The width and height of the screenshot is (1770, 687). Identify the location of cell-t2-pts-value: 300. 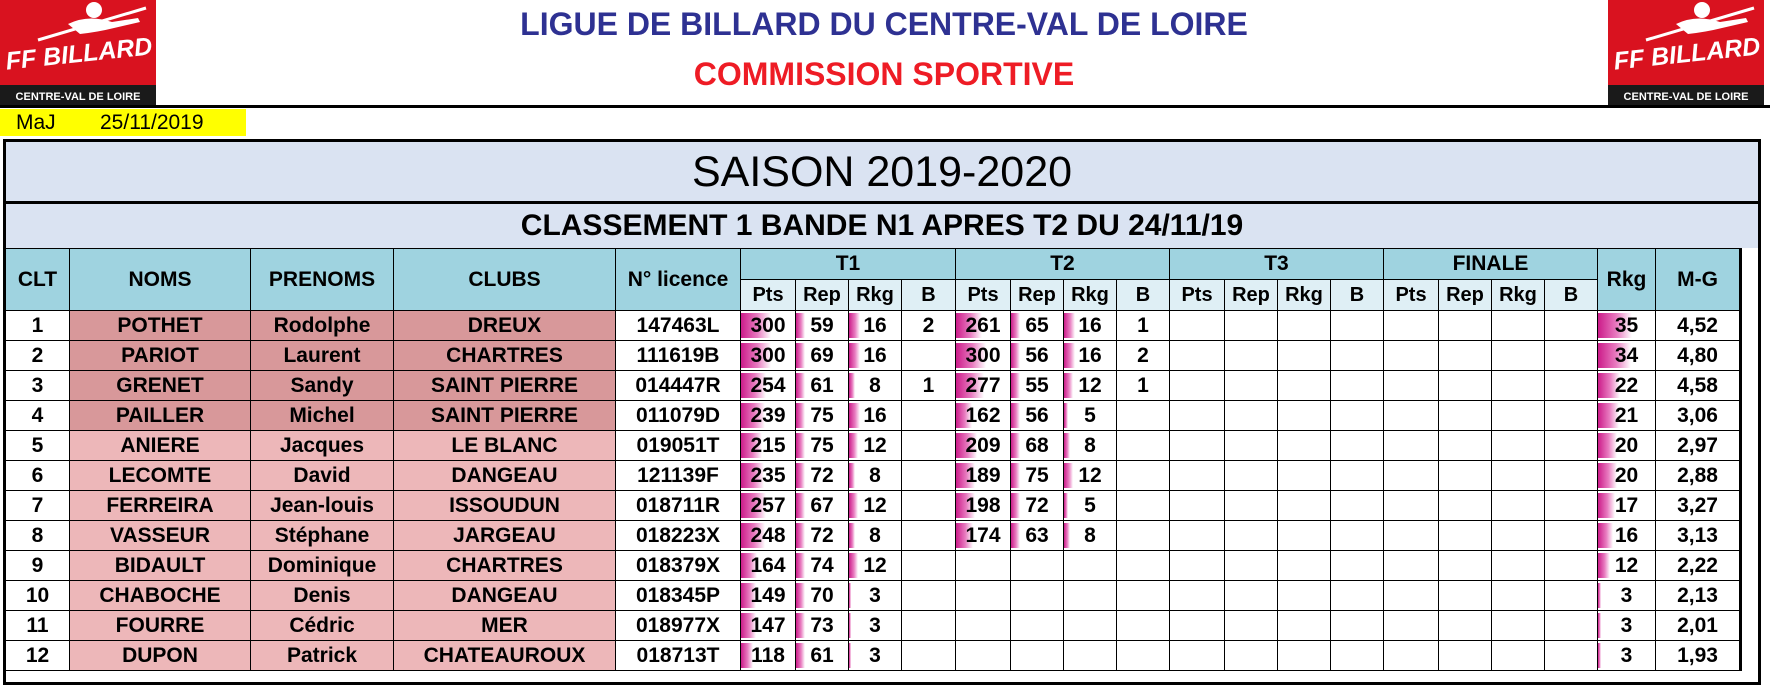
(983, 355).